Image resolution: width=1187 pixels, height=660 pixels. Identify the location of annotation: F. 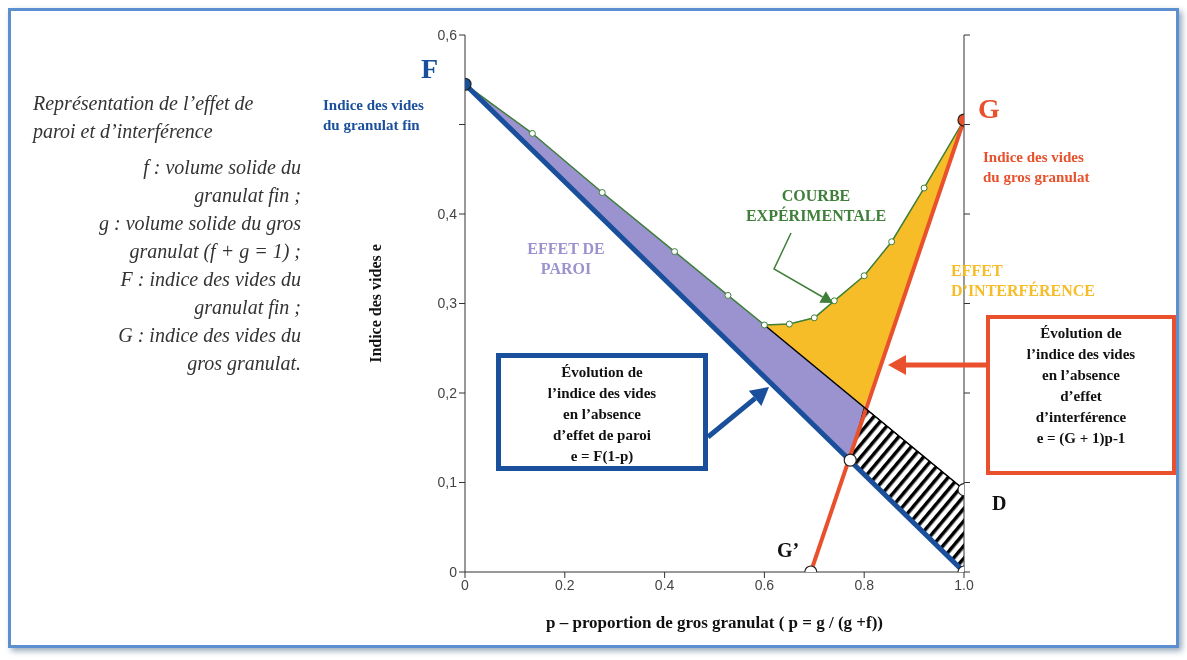
(430, 68).